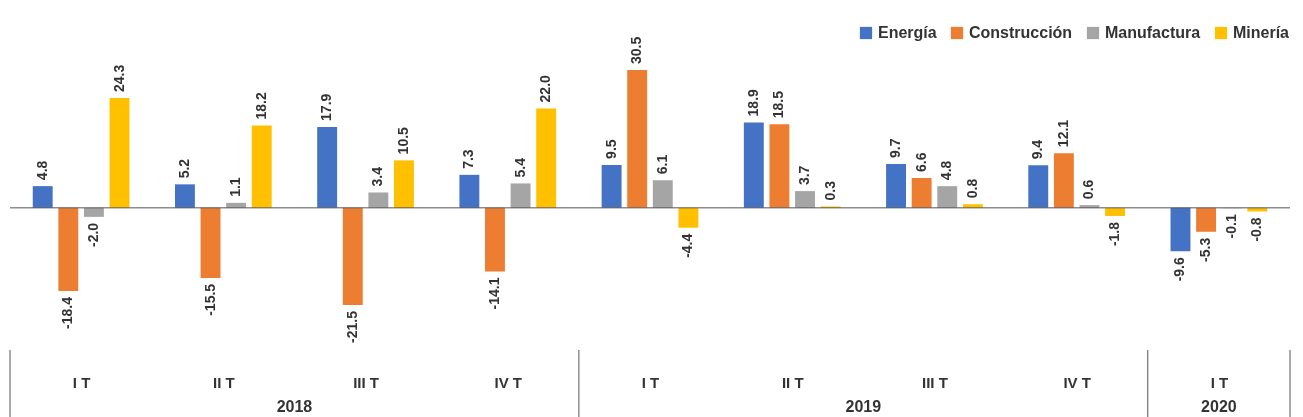 This screenshot has width=1303, height=417. What do you see at coordinates (402, 140) in the screenshot?
I see `data-label: 10.5` at bounding box center [402, 140].